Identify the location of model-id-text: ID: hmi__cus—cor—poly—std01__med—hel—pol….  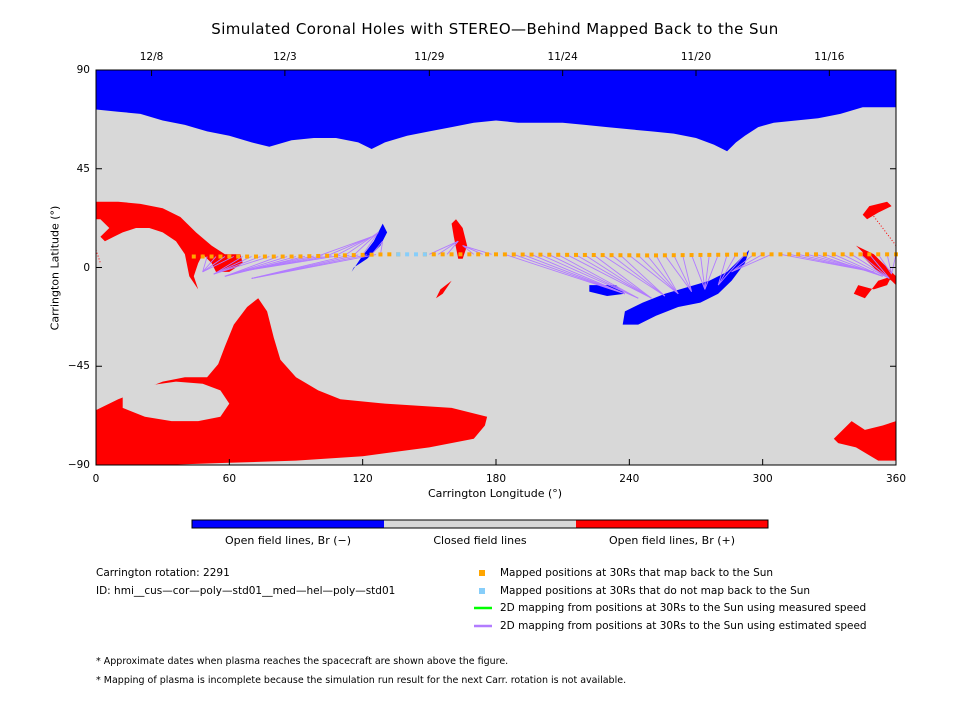
(246, 591).